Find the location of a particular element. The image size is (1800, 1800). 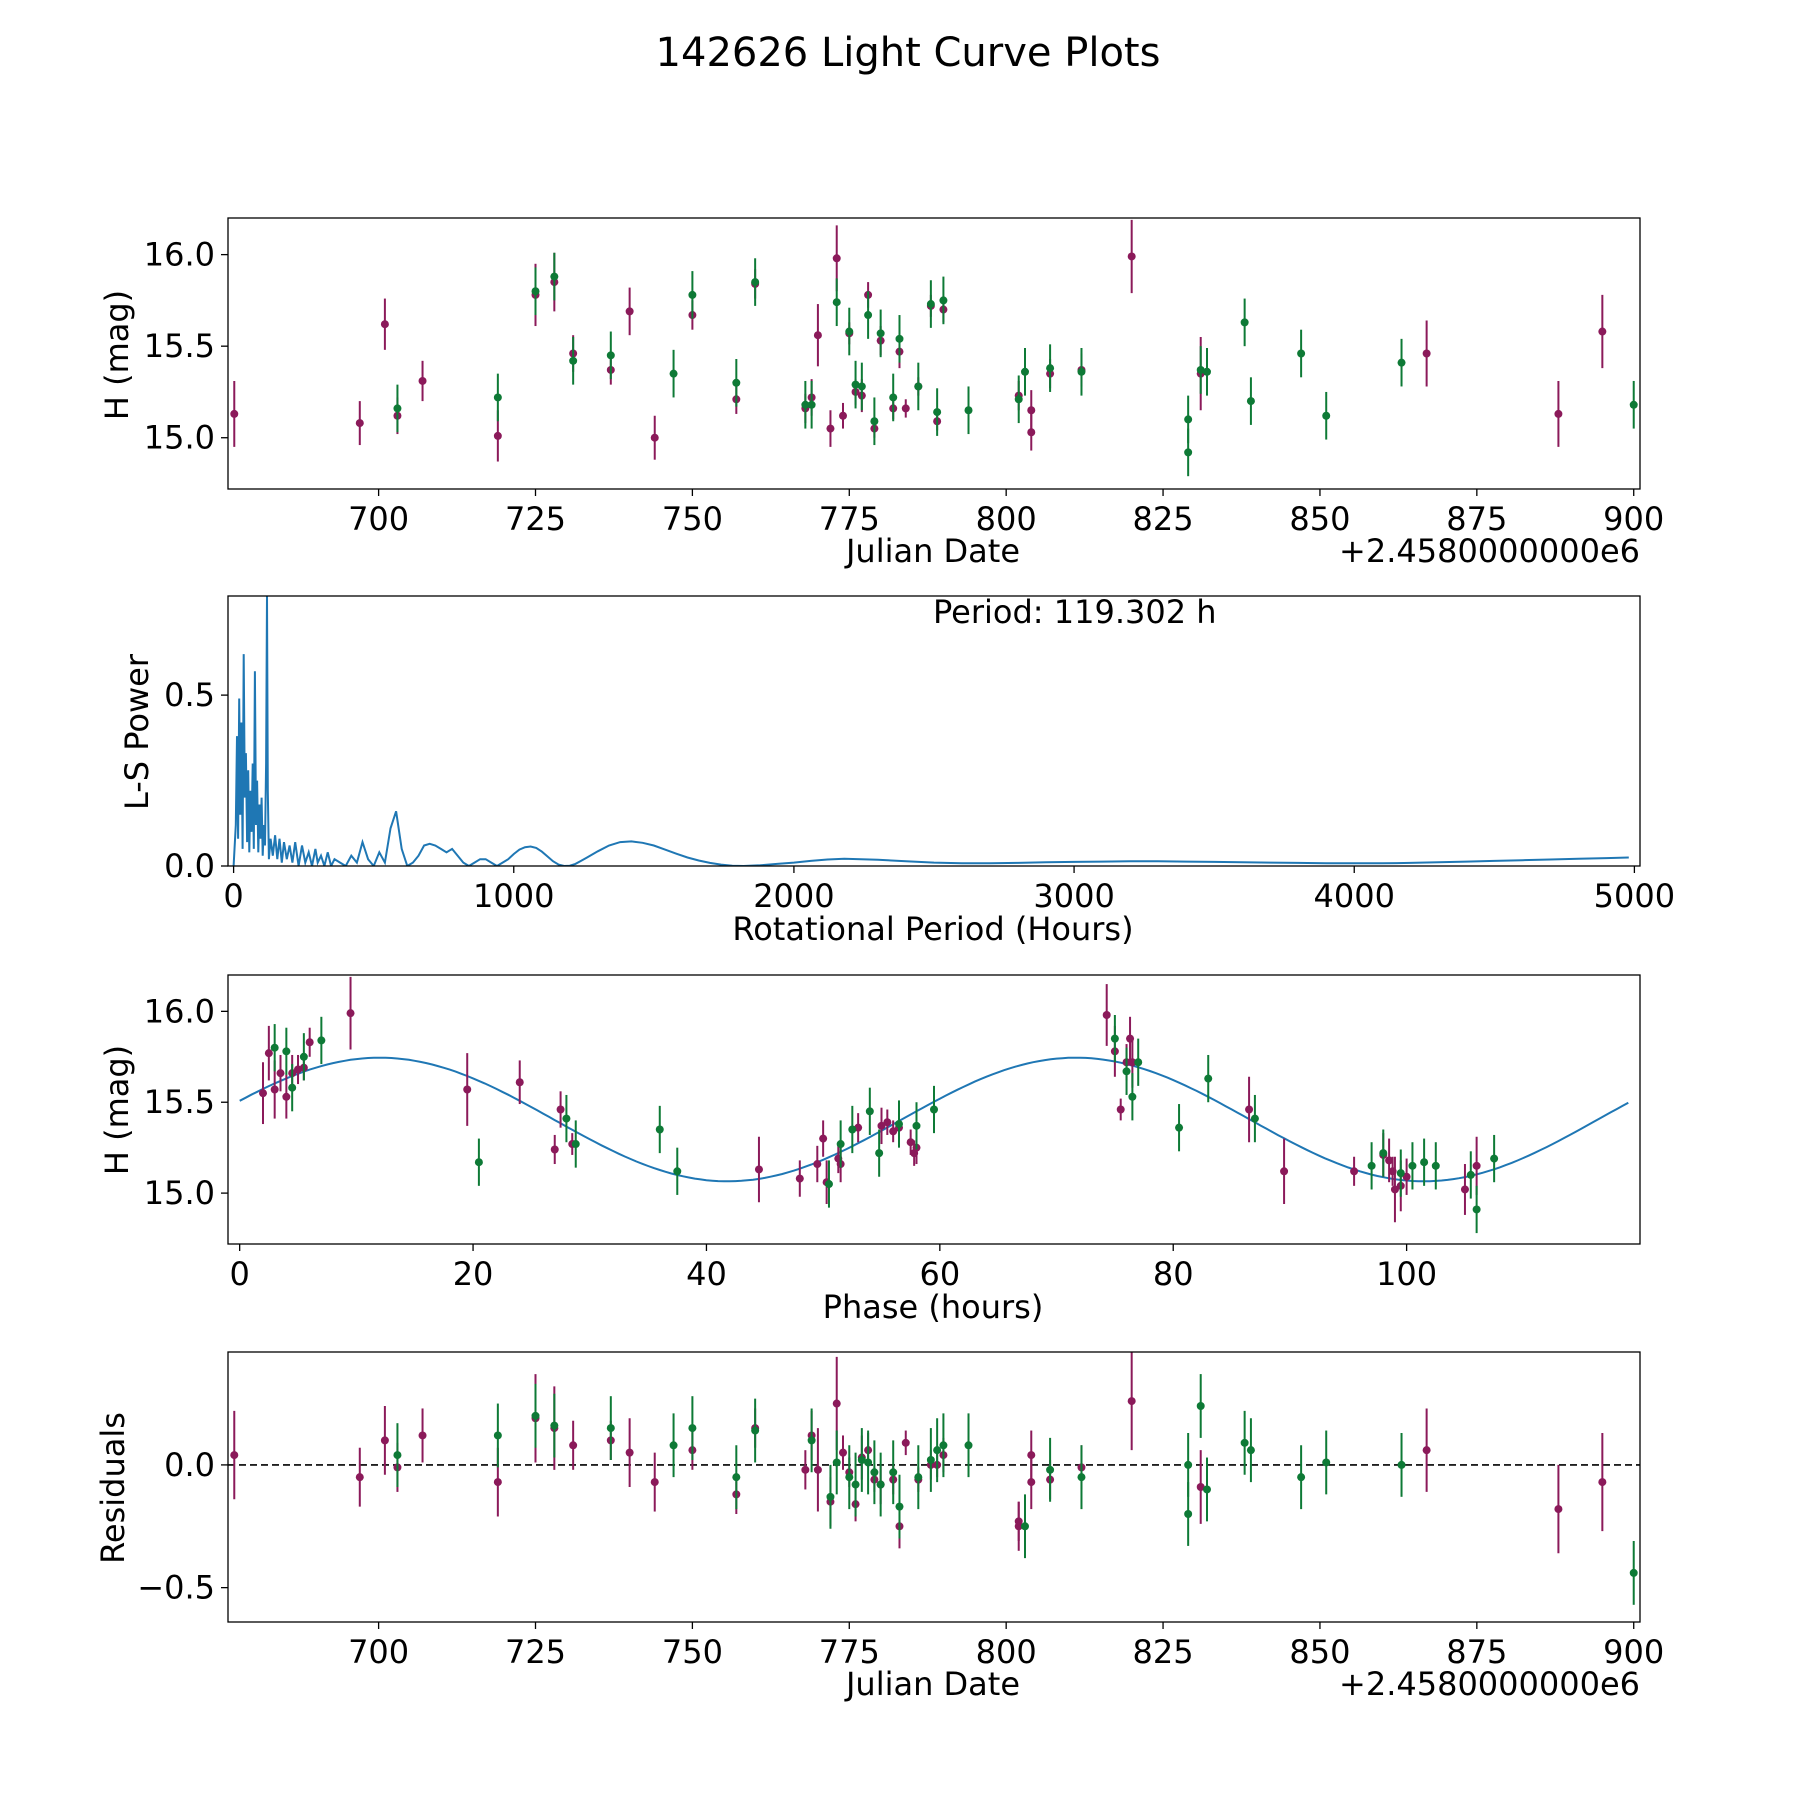

residuals-frame is located at coordinates (934, 1487).